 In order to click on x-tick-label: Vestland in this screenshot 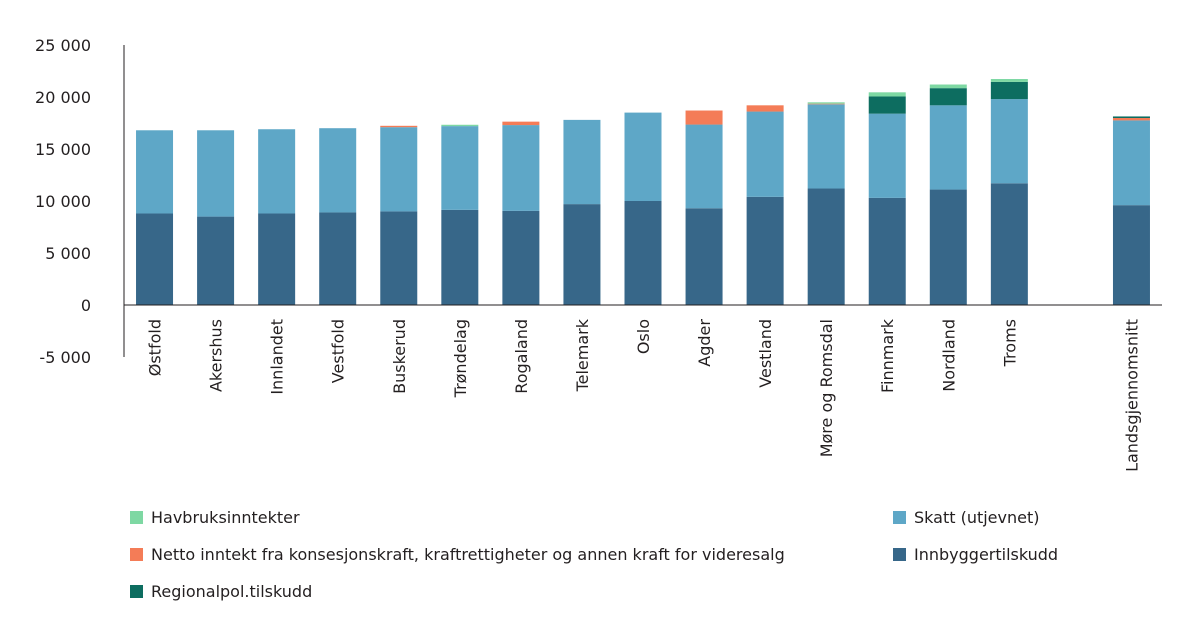, I will do `click(765, 353)`.